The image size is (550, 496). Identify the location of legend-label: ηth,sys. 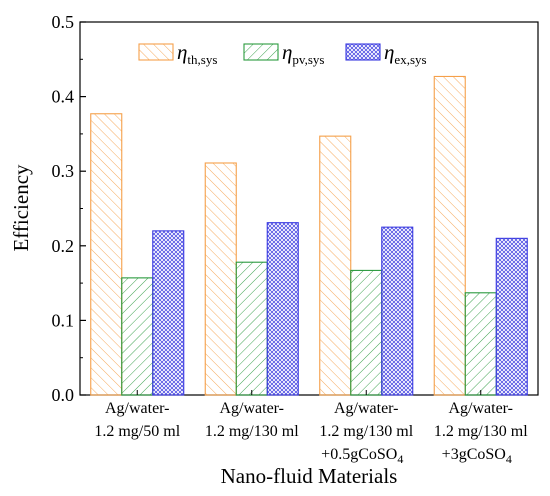
(197, 53).